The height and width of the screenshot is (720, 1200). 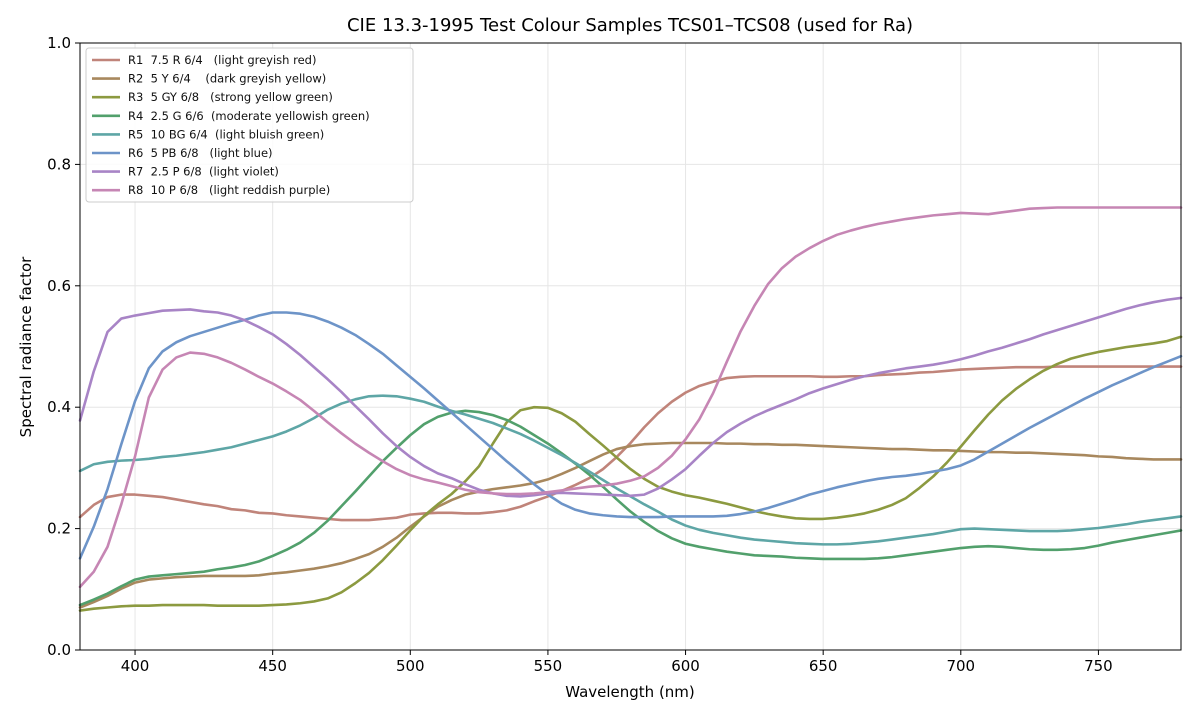 What do you see at coordinates (26, 346) in the screenshot?
I see `y-axis-label: Spectral radiance factor` at bounding box center [26, 346].